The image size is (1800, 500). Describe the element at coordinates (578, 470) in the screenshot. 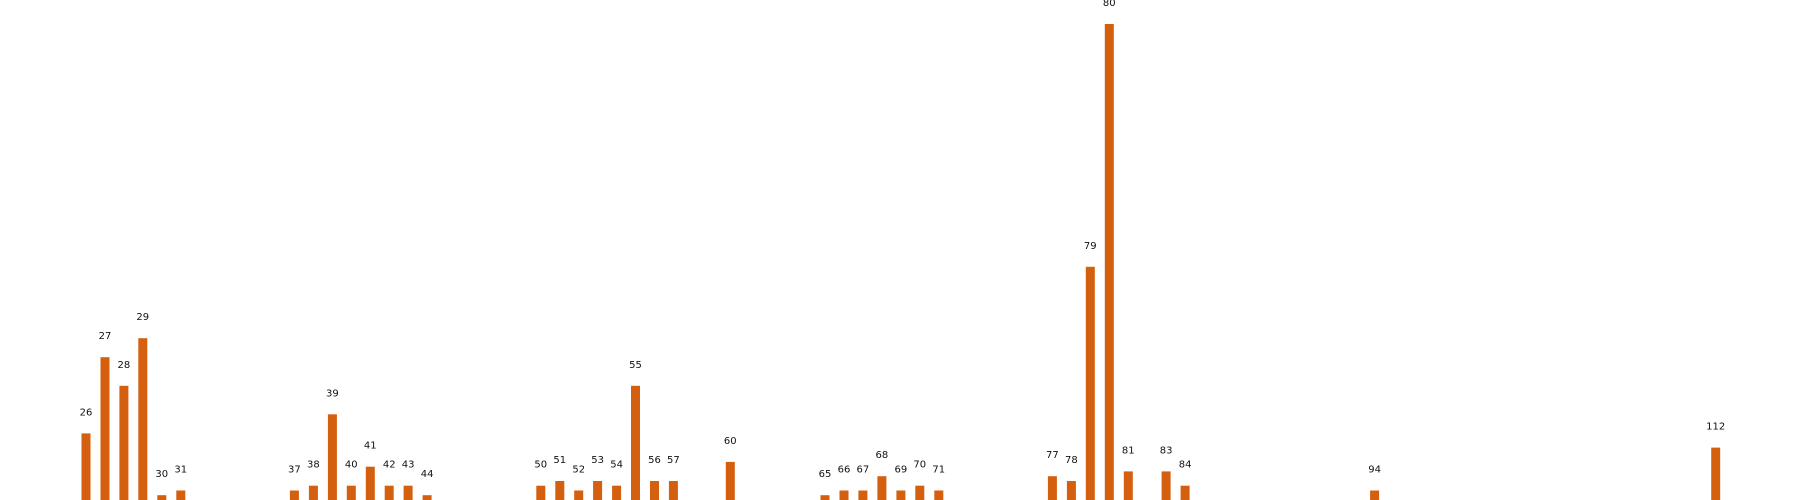

I see `bar-label-52: 52` at that location.